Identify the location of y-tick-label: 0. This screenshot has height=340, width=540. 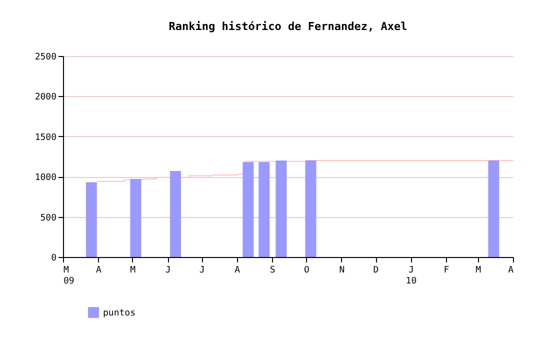
(53, 259).